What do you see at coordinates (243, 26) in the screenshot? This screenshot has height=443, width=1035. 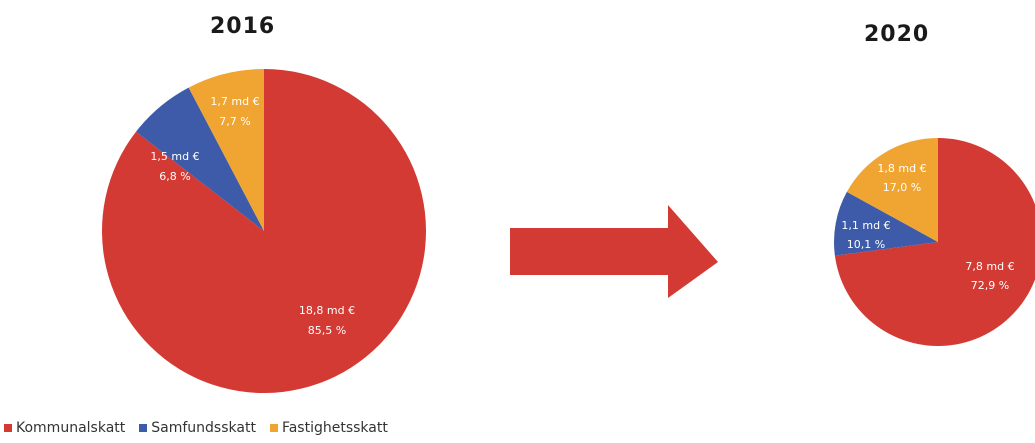 I see `chart-title-2016: 2016` at bounding box center [243, 26].